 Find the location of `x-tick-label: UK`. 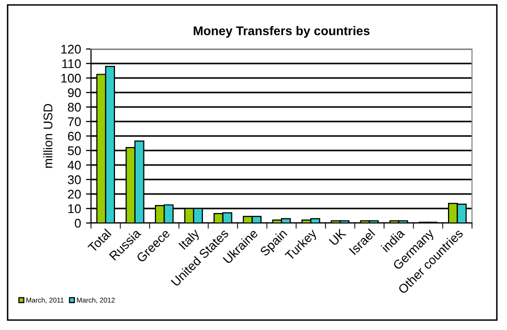

x-tick-label: UK is located at coordinates (337, 237).